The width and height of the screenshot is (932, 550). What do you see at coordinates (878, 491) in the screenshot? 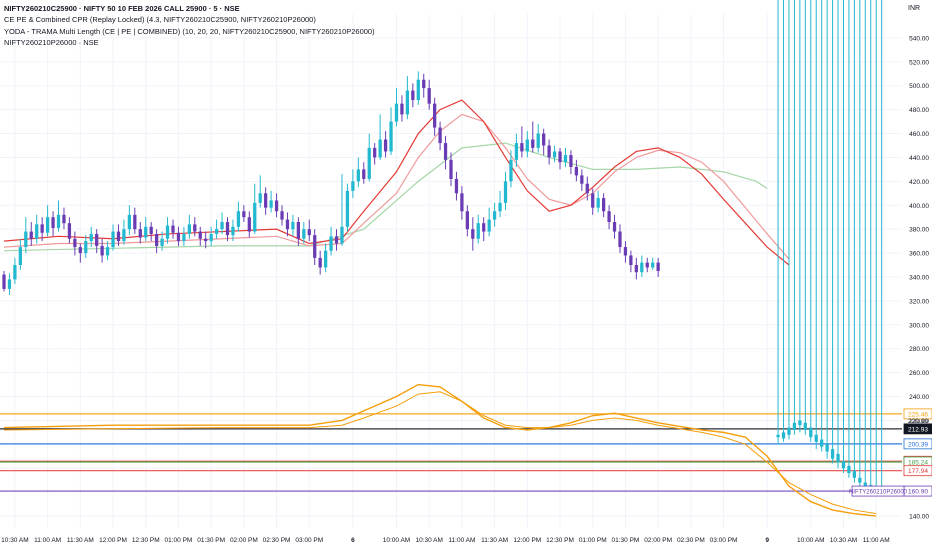
I see `overlay-name-tag-box` at bounding box center [878, 491].